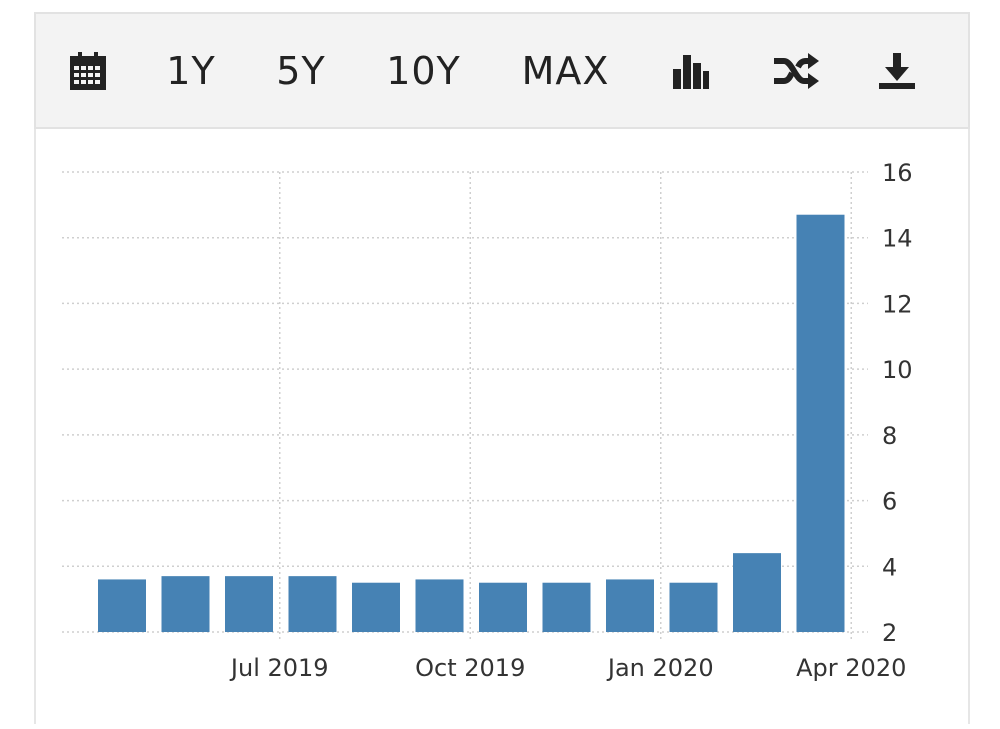 Image resolution: width=1000 pixels, height=729 pixels. Describe the element at coordinates (897, 173) in the screenshot. I see `y-tick-label: 16` at that location.